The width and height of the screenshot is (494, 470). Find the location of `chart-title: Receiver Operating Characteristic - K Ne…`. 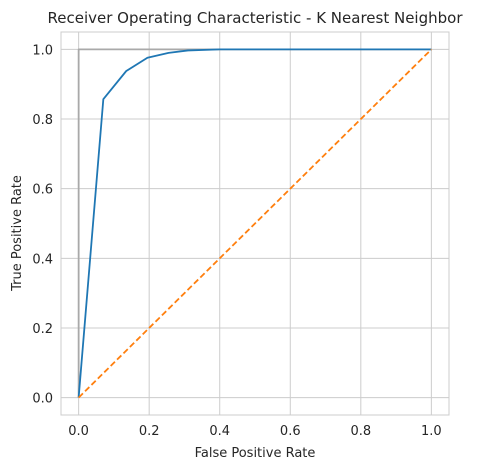

chart-title: Receiver Operating Characteristic - K Ne… is located at coordinates (256, 18).